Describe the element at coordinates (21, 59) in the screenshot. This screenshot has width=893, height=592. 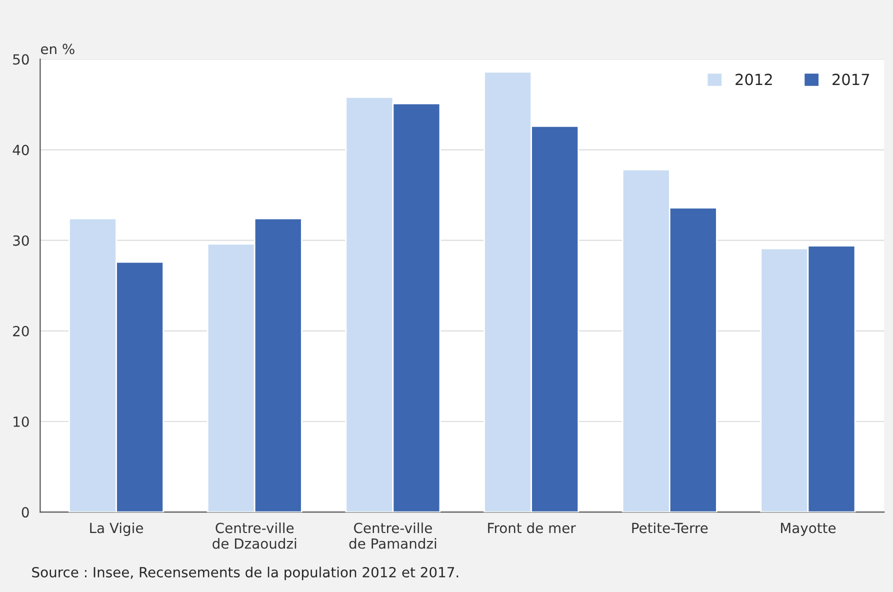
I see `y-tick-label: 50` at that location.